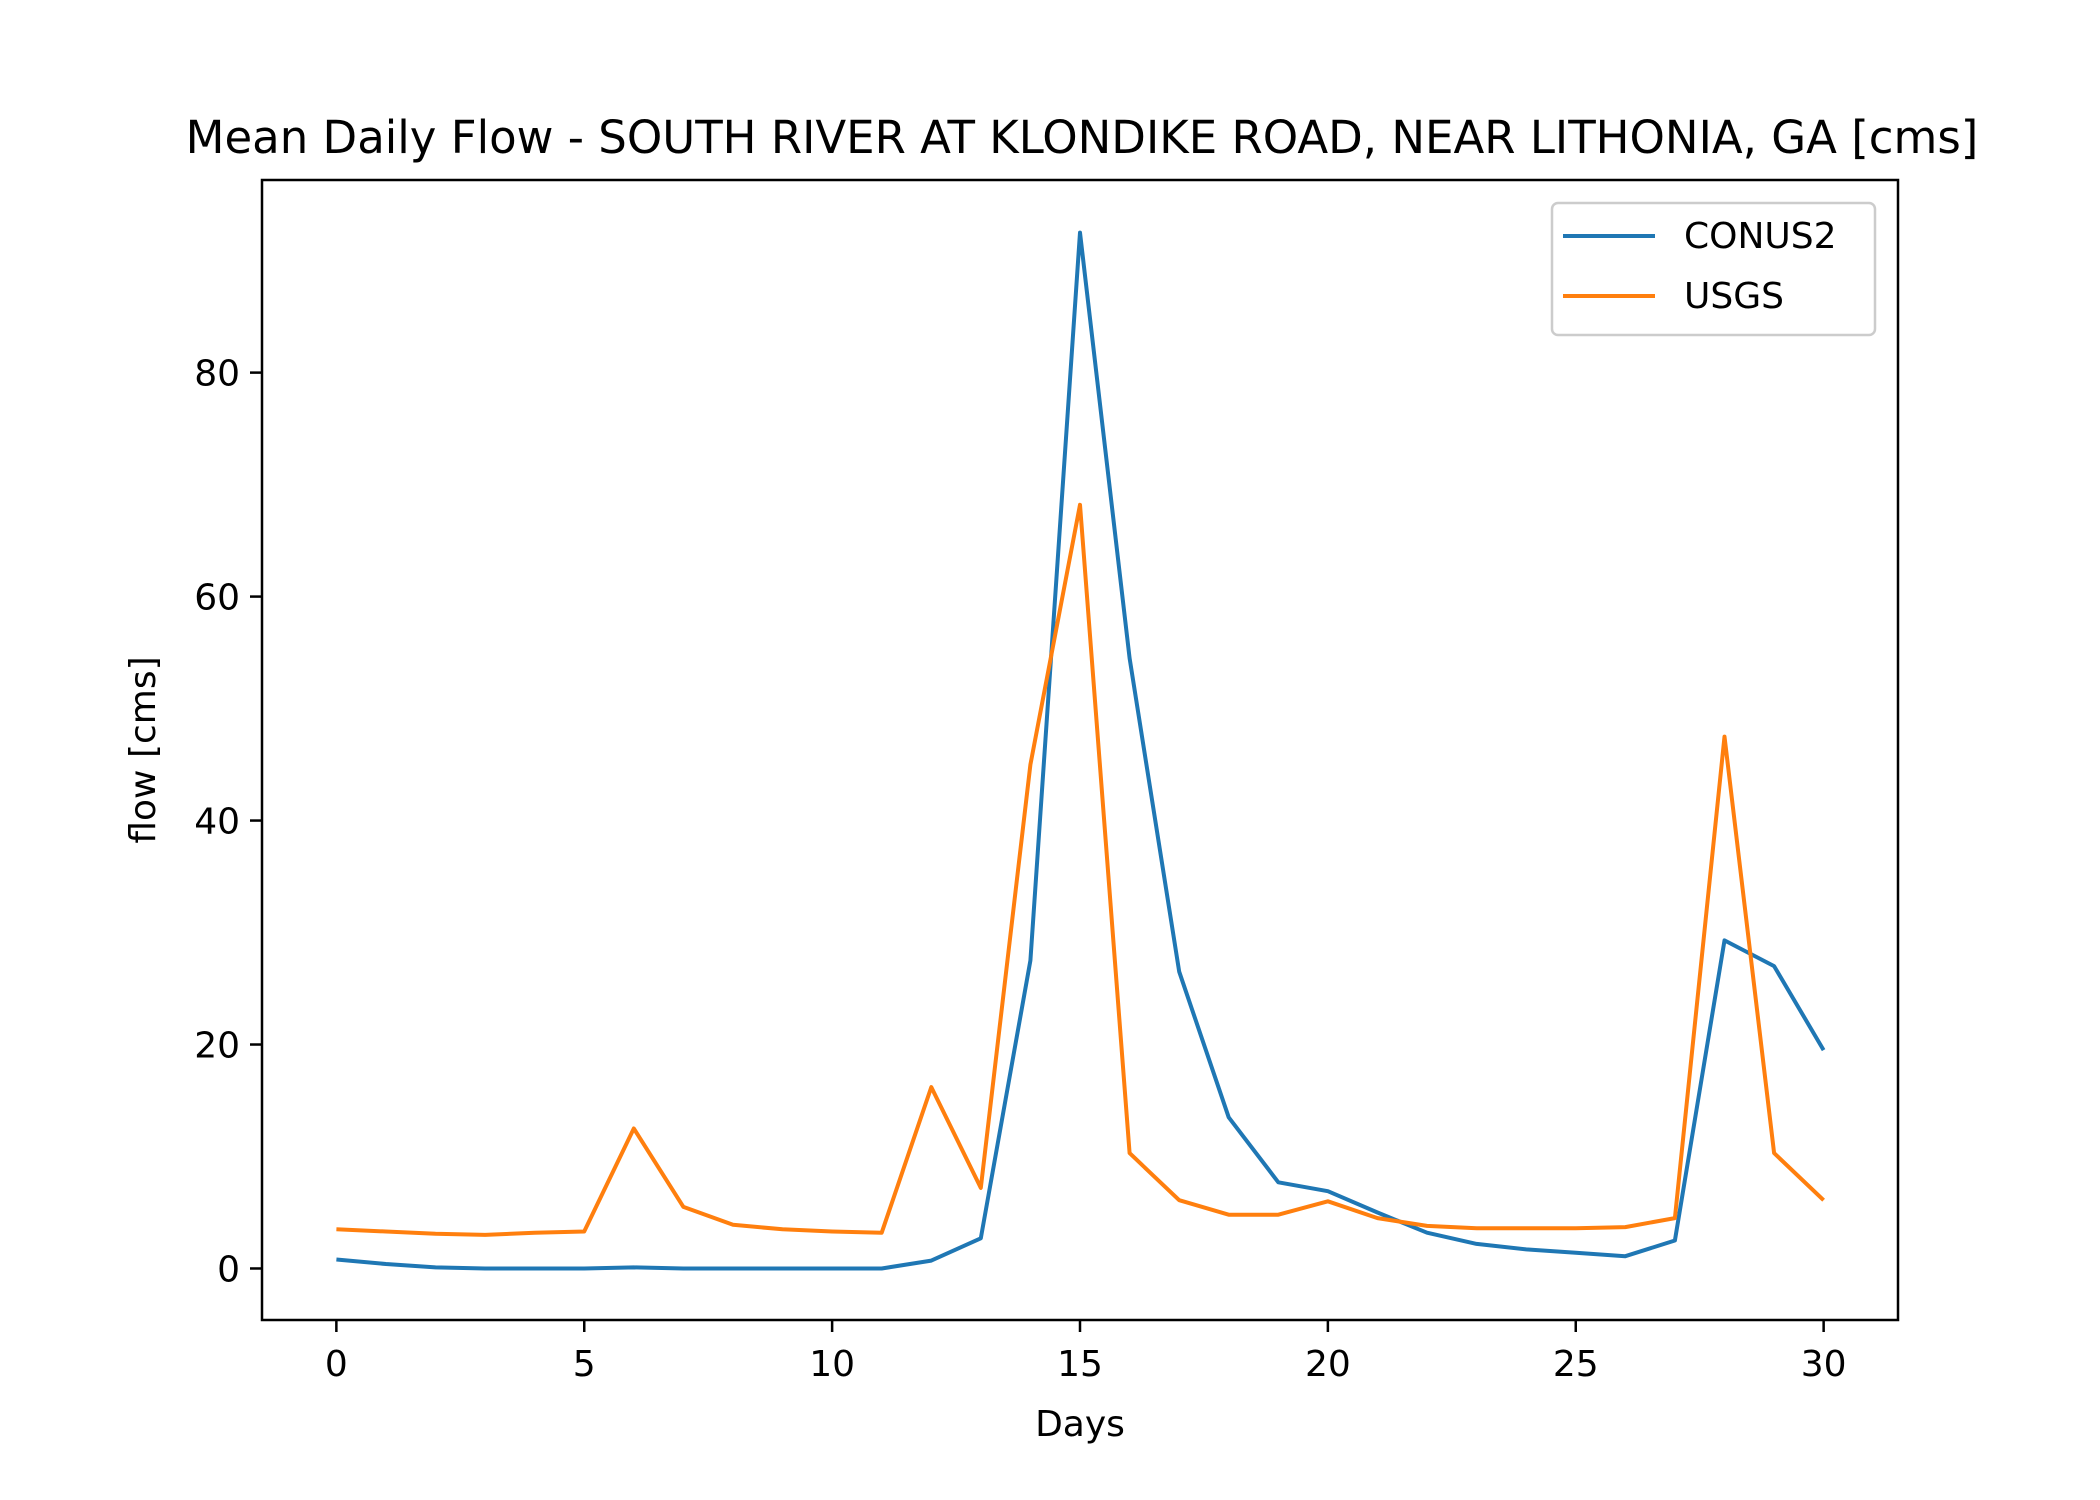 The height and width of the screenshot is (1500, 2100). Describe the element at coordinates (143, 749) in the screenshot. I see `y-axis-label: flow [cms]` at that location.